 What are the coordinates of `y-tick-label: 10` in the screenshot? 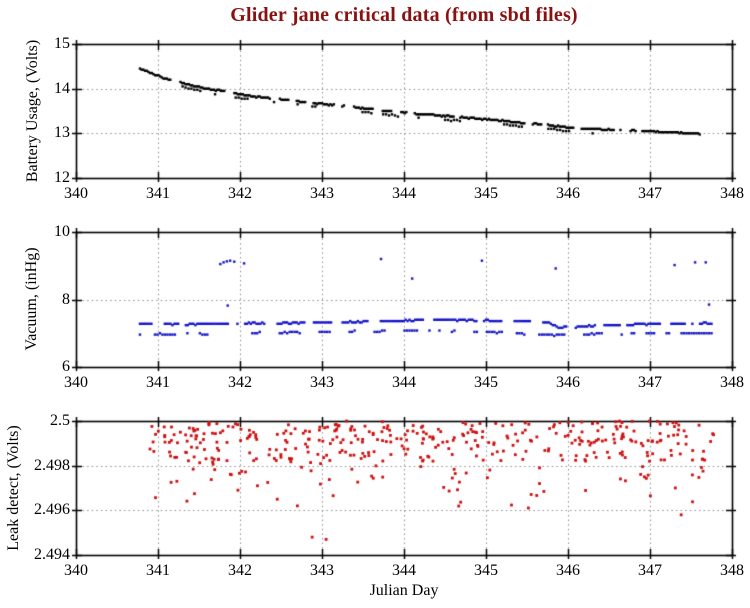 It's located at (62, 231).